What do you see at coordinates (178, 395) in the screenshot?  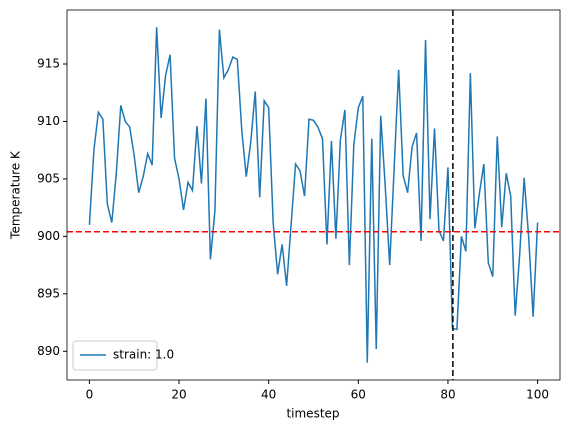 I see `x-tick-label: 20` at bounding box center [178, 395].